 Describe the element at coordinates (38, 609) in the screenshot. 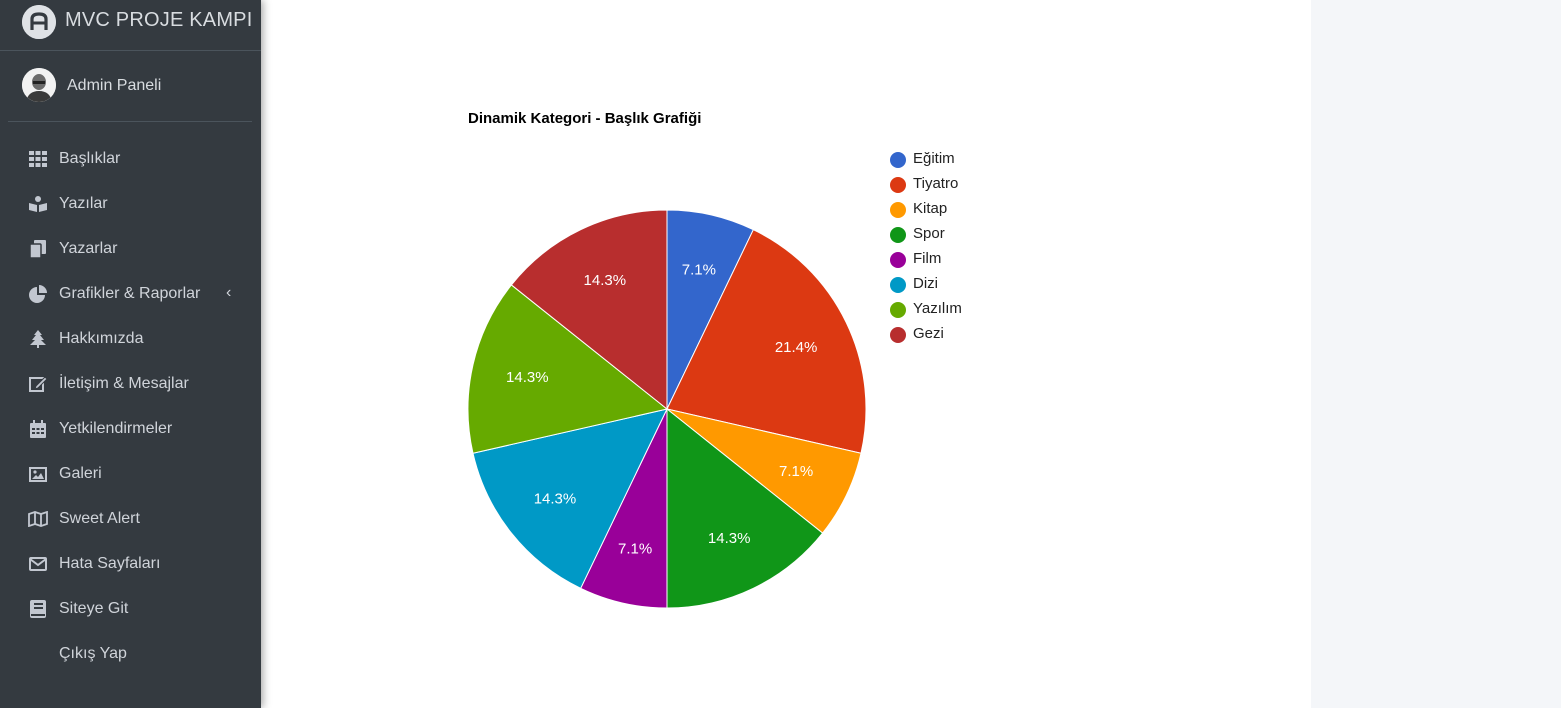

I see `book-icon` at that location.